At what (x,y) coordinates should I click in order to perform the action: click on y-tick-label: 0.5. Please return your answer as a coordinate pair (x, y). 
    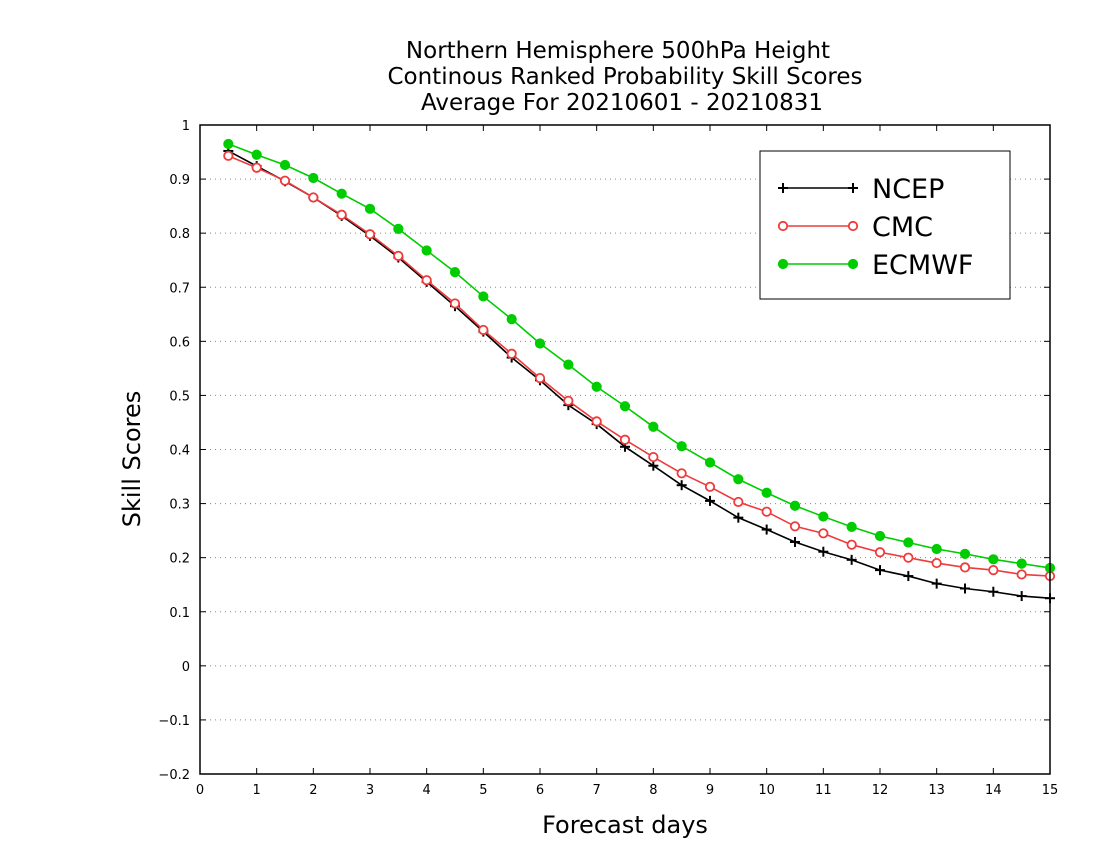
    Looking at the image, I should click on (179, 396).